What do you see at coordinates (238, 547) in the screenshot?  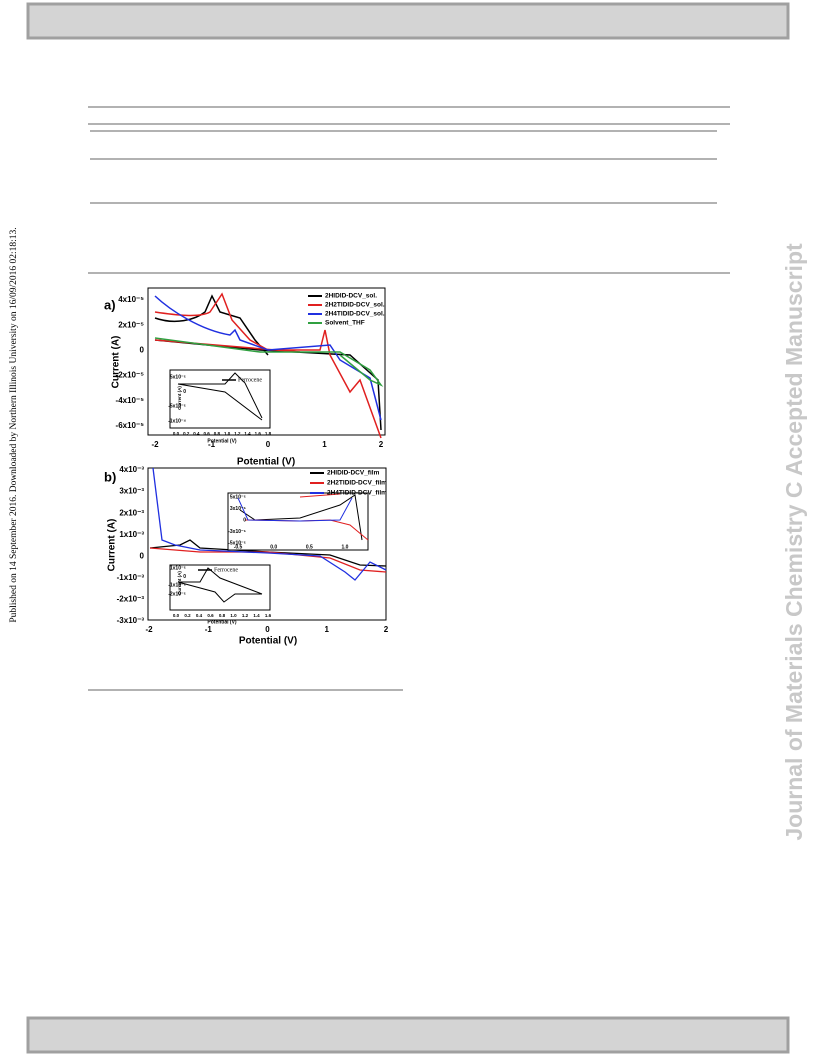 I see `x-tick-label: -0.5` at bounding box center [238, 547].